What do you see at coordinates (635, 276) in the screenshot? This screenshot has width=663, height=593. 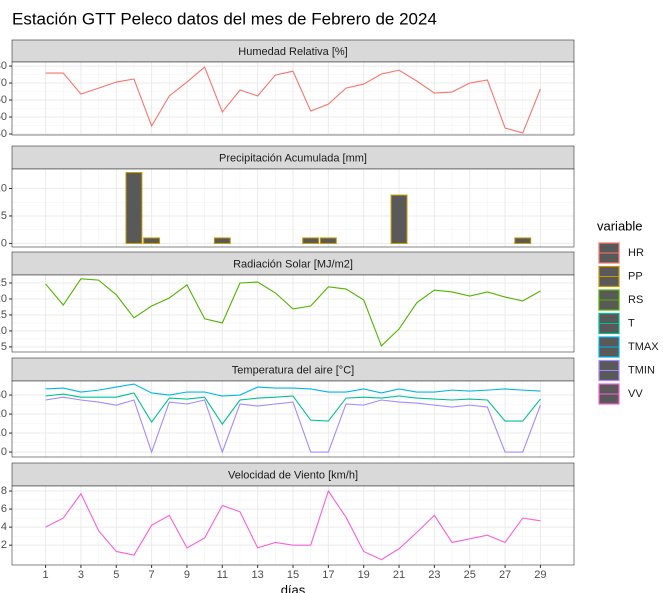 I see `legend-label: PP` at bounding box center [635, 276].